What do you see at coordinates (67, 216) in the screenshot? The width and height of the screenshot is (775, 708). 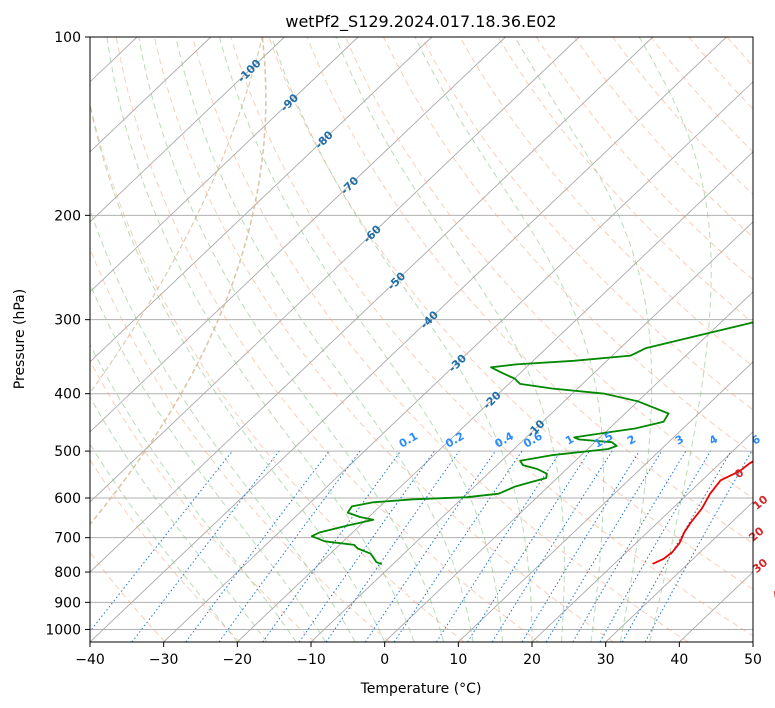 I see `y-tick-label: 200` at bounding box center [67, 216].